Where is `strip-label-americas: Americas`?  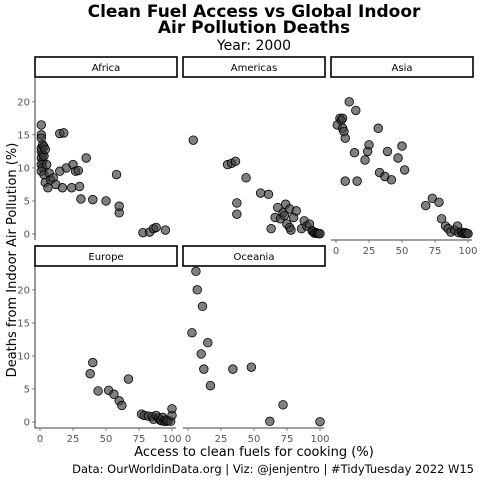
strip-label-americas: Americas is located at coordinates (254, 68).